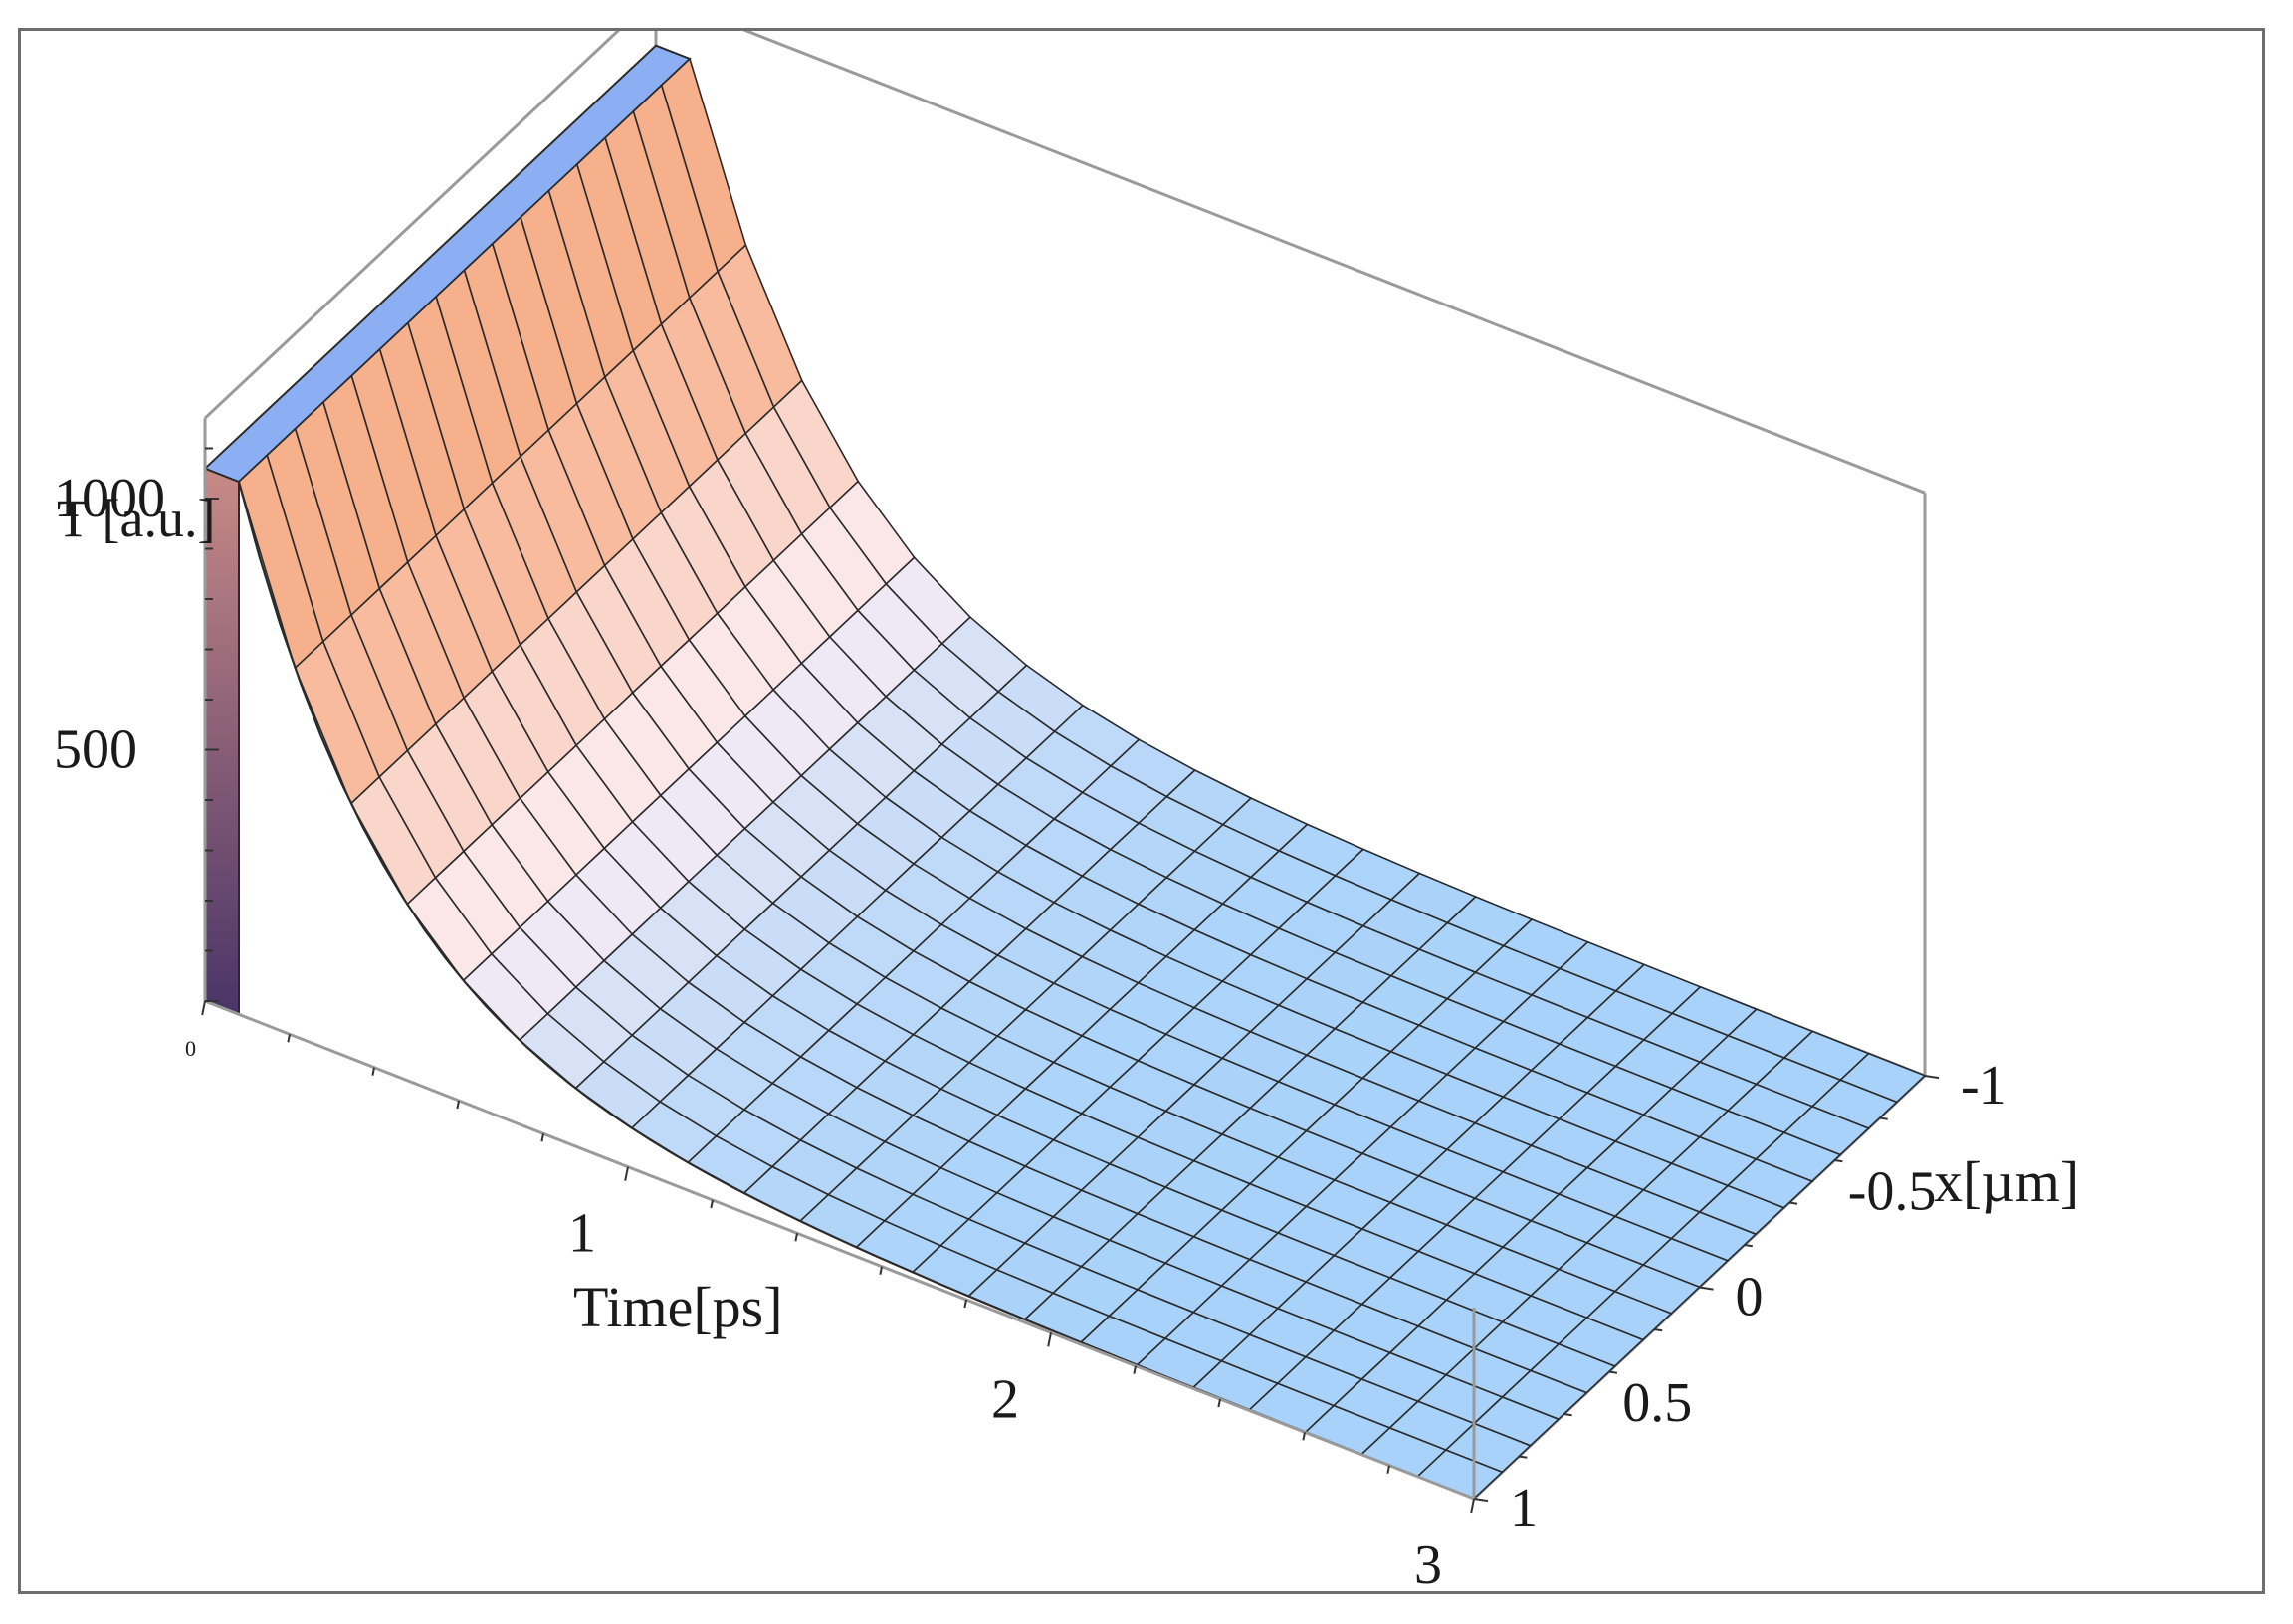  What do you see at coordinates (109, 499) in the screenshot?
I see `z-tick-label: 1000` at bounding box center [109, 499].